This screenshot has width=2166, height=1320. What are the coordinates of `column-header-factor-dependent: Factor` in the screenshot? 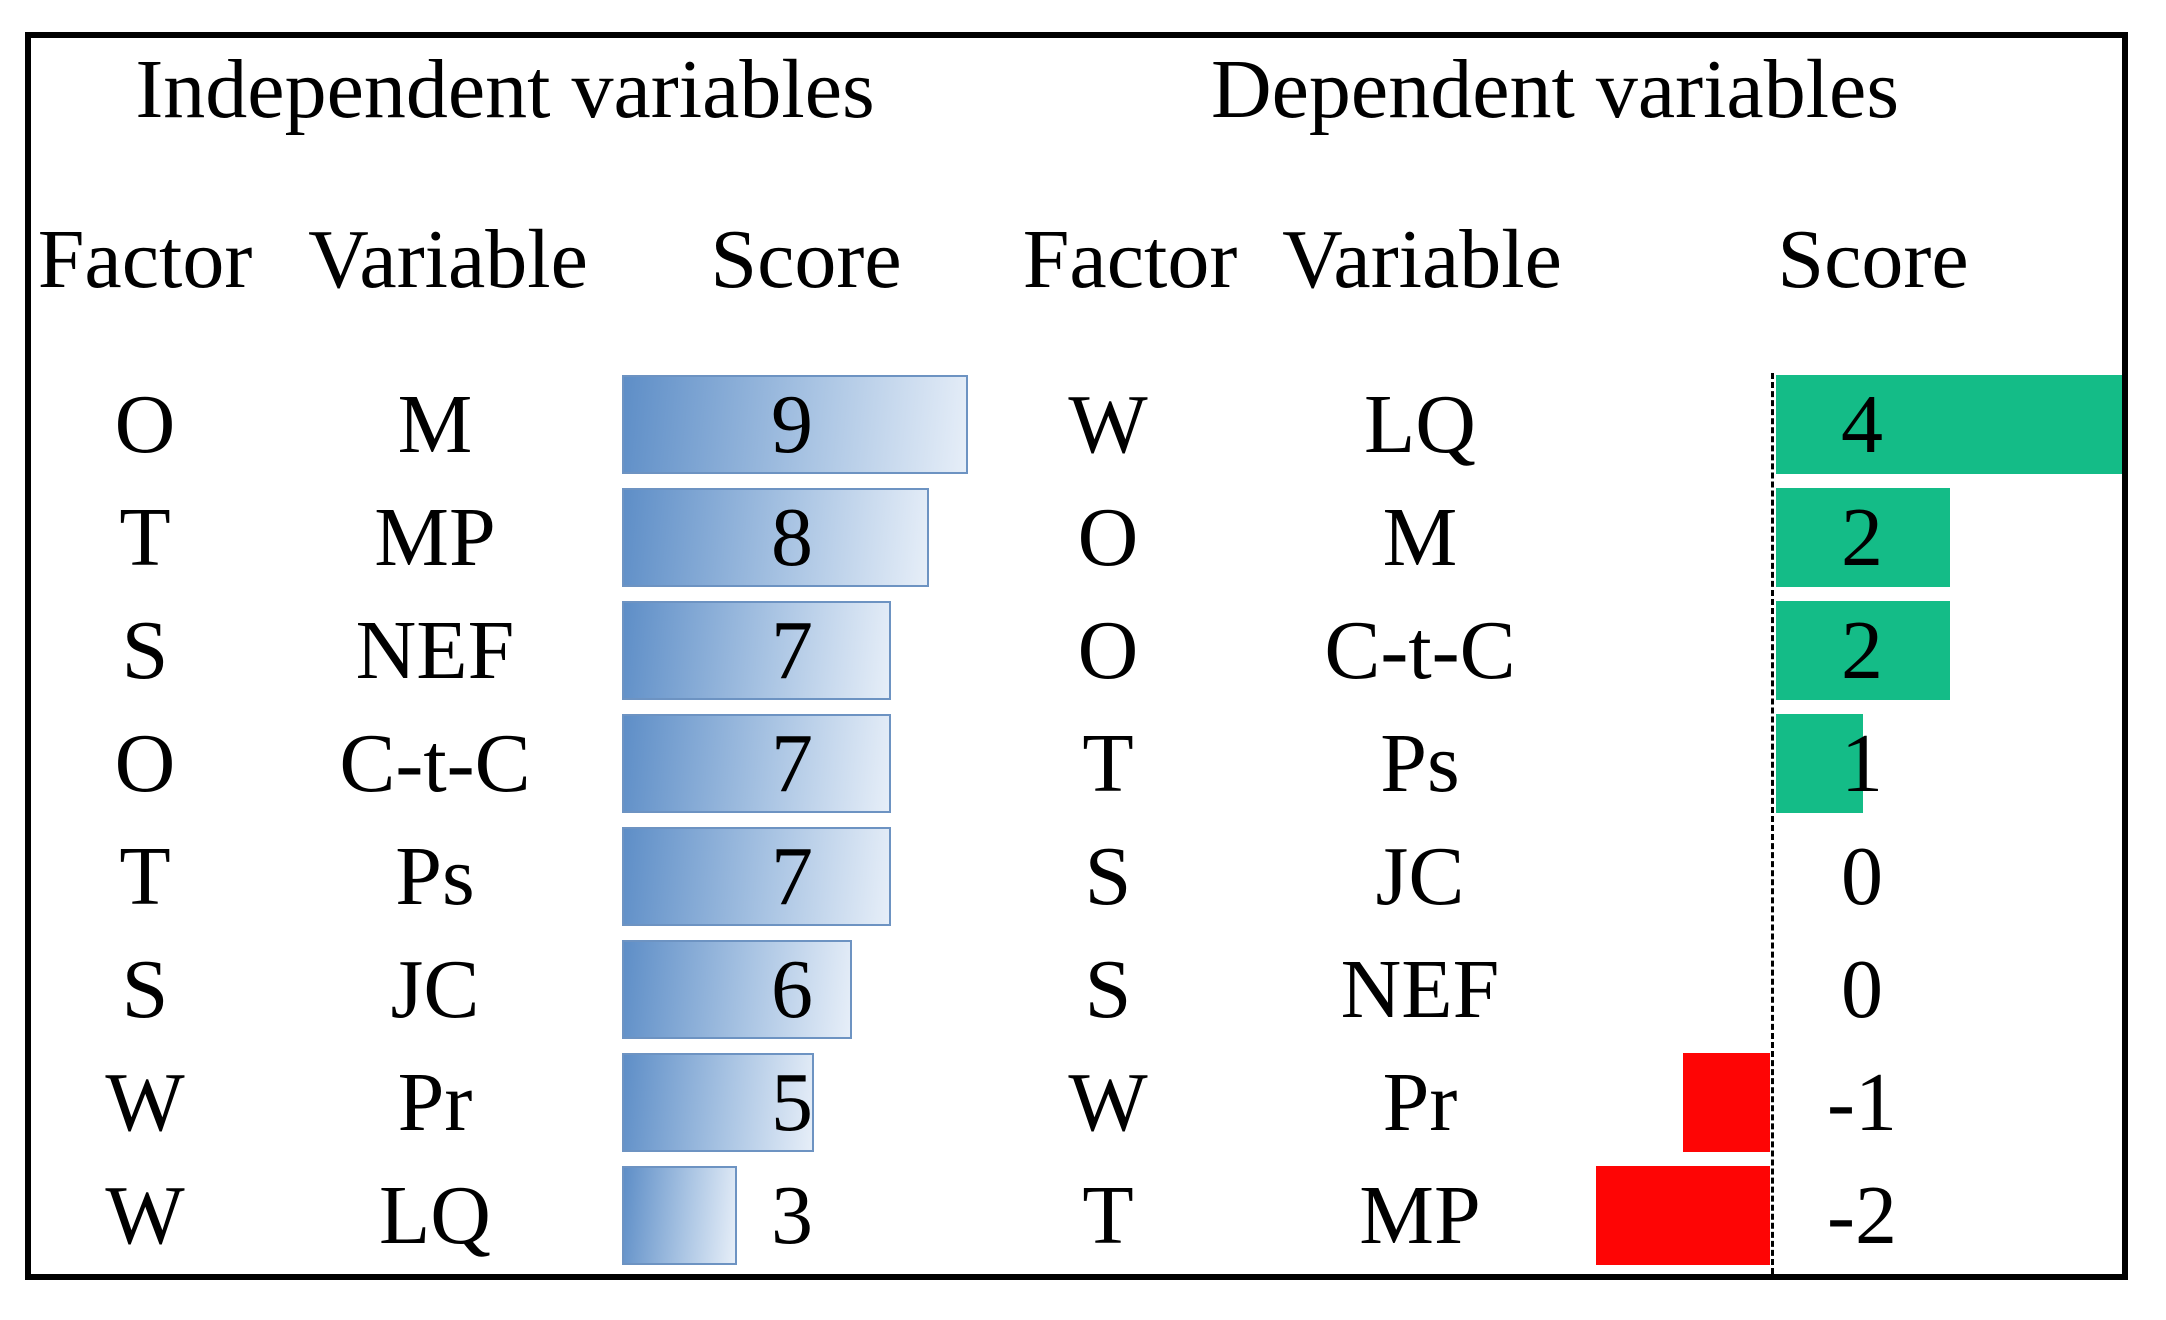 It's located at (1130, 259).